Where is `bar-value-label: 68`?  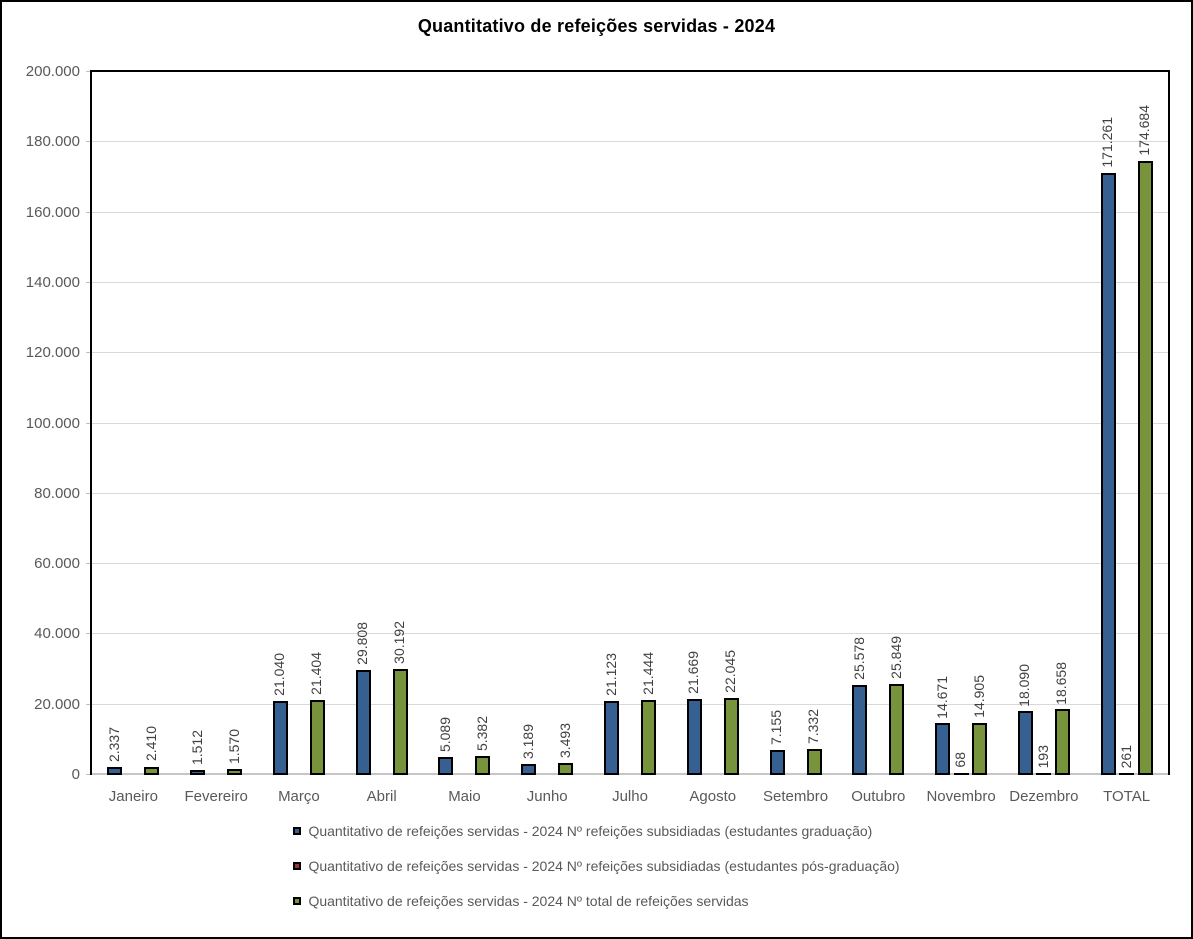 bar-value-label: 68 is located at coordinates (960, 760).